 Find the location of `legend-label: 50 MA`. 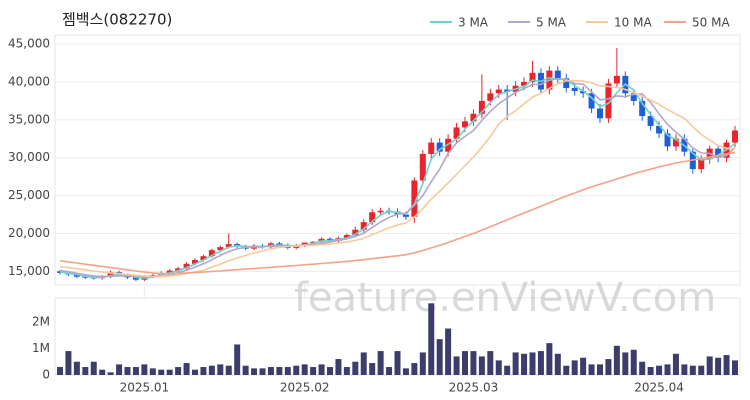

legend-label: 50 MA is located at coordinates (711, 23).